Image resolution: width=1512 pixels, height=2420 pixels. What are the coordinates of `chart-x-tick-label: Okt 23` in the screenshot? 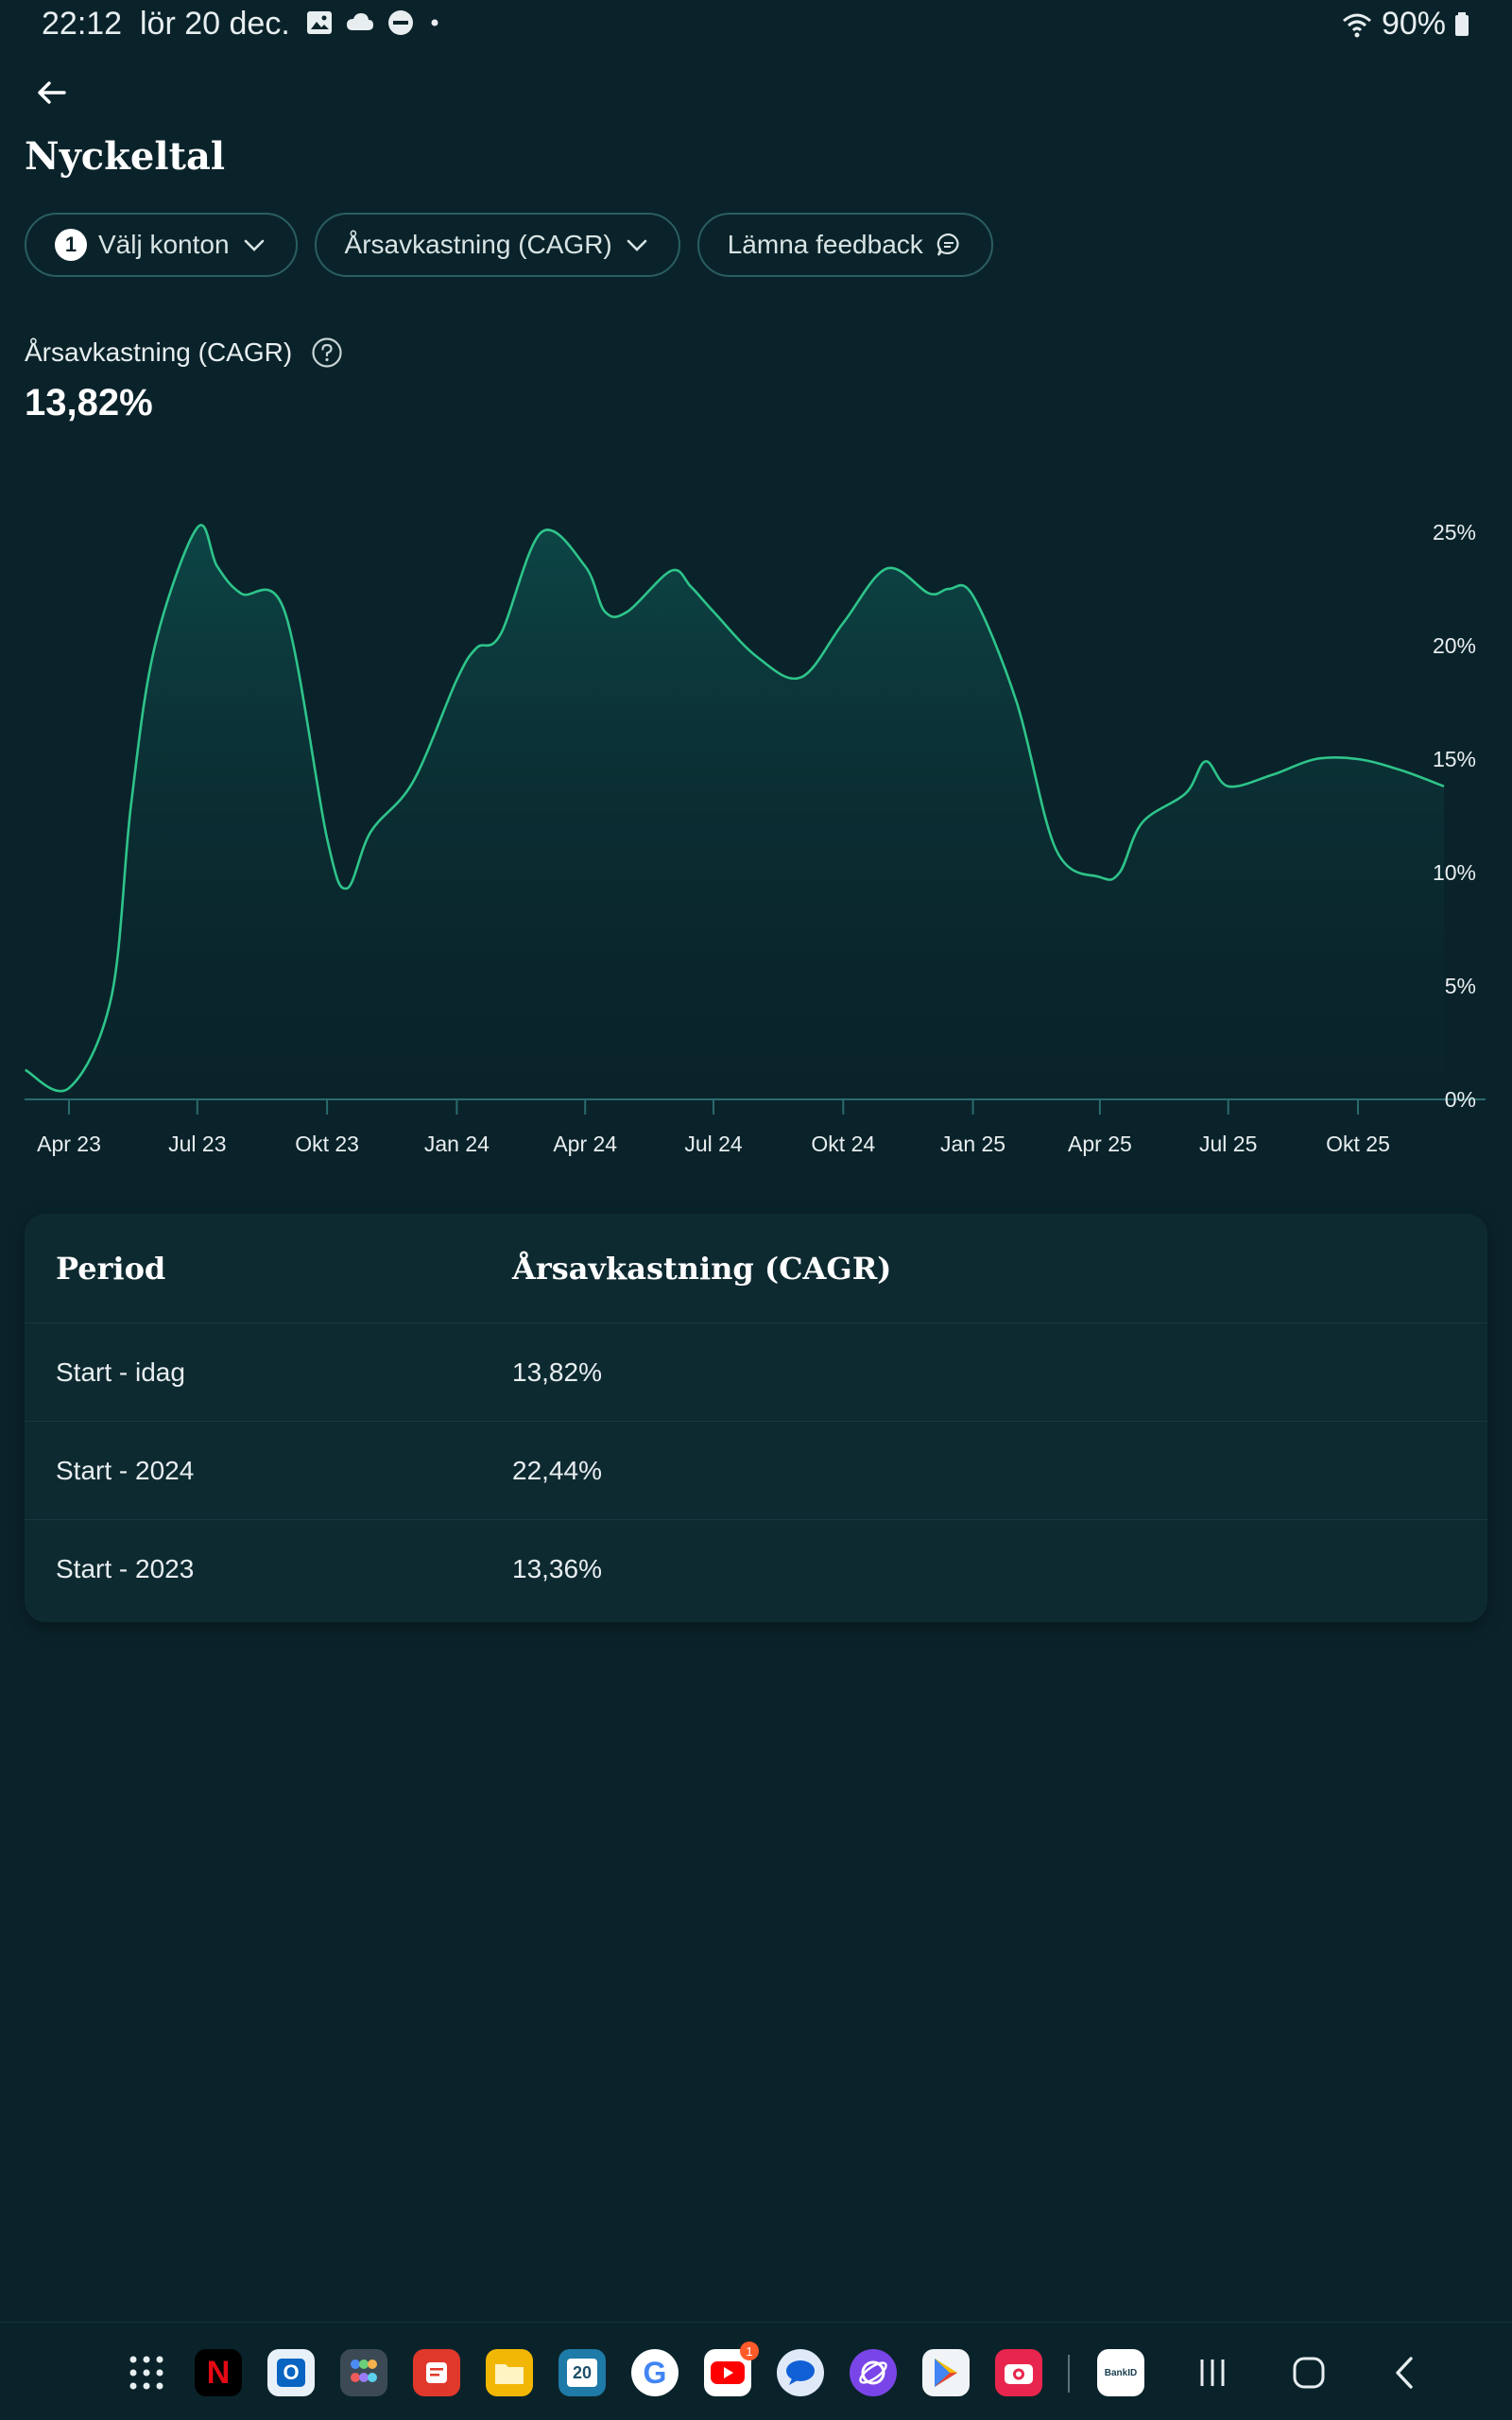 It's located at (327, 1144).